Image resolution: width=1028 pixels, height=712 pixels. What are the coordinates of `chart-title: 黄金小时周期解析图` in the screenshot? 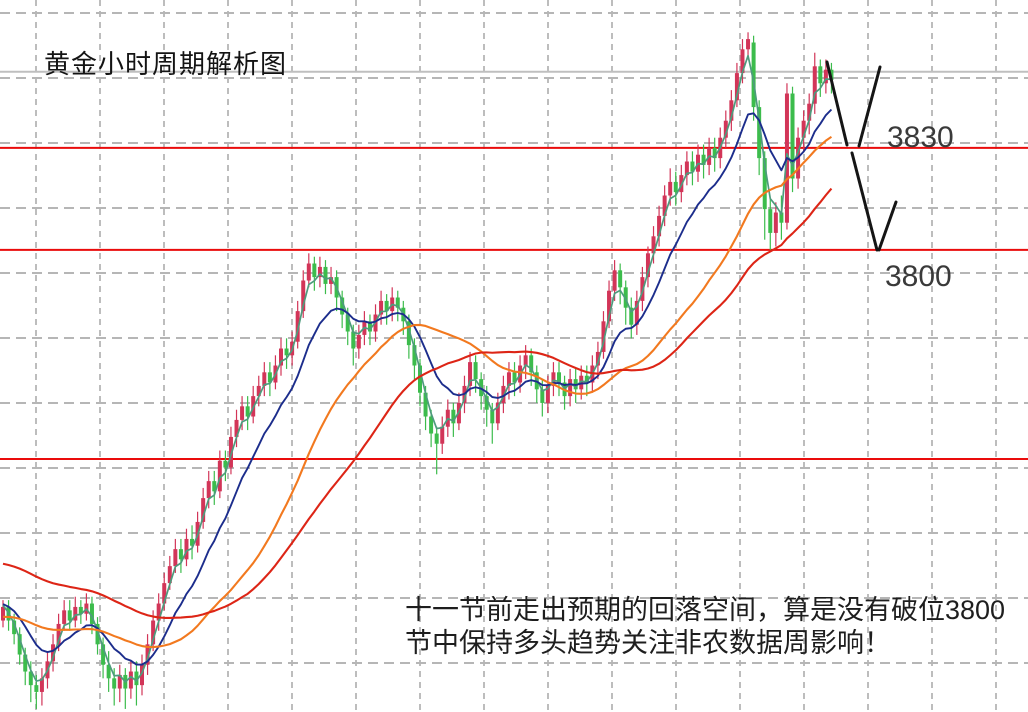 It's located at (166, 64).